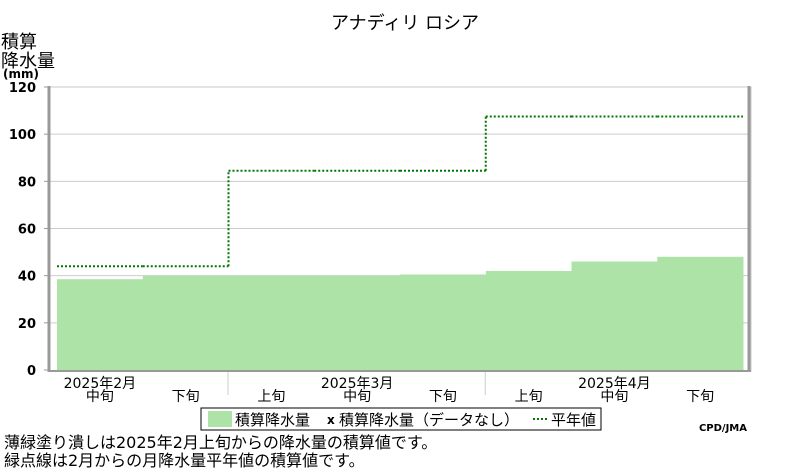  Describe the element at coordinates (614, 384) in the screenshot. I see `month-label: 2025年4月` at that location.